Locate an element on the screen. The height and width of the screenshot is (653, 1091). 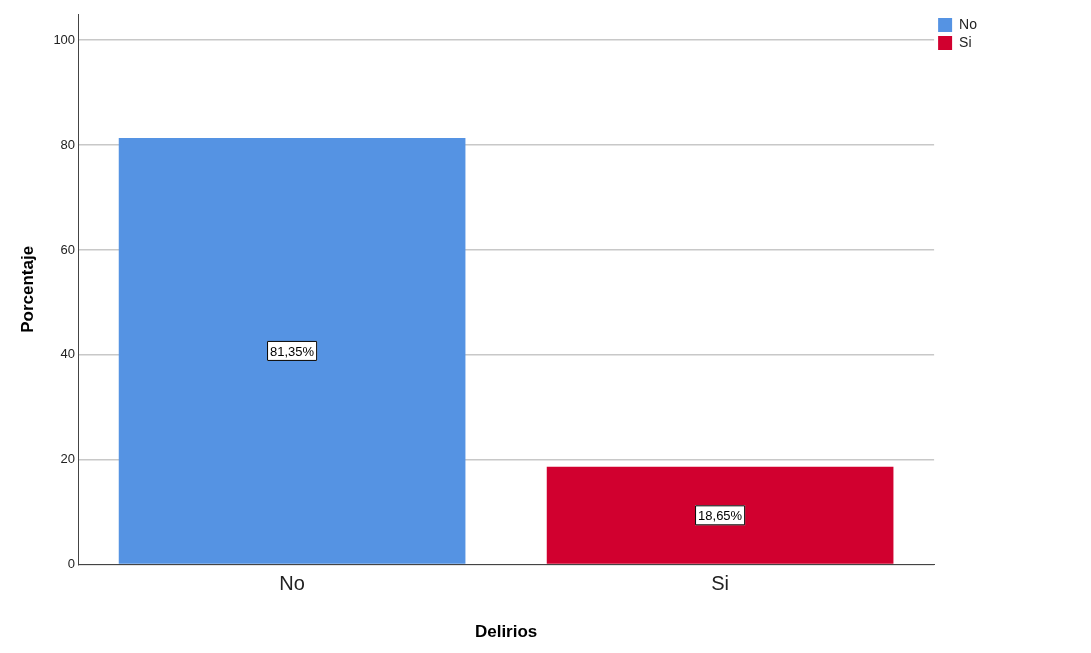
legend-label: Si is located at coordinates (965, 41).